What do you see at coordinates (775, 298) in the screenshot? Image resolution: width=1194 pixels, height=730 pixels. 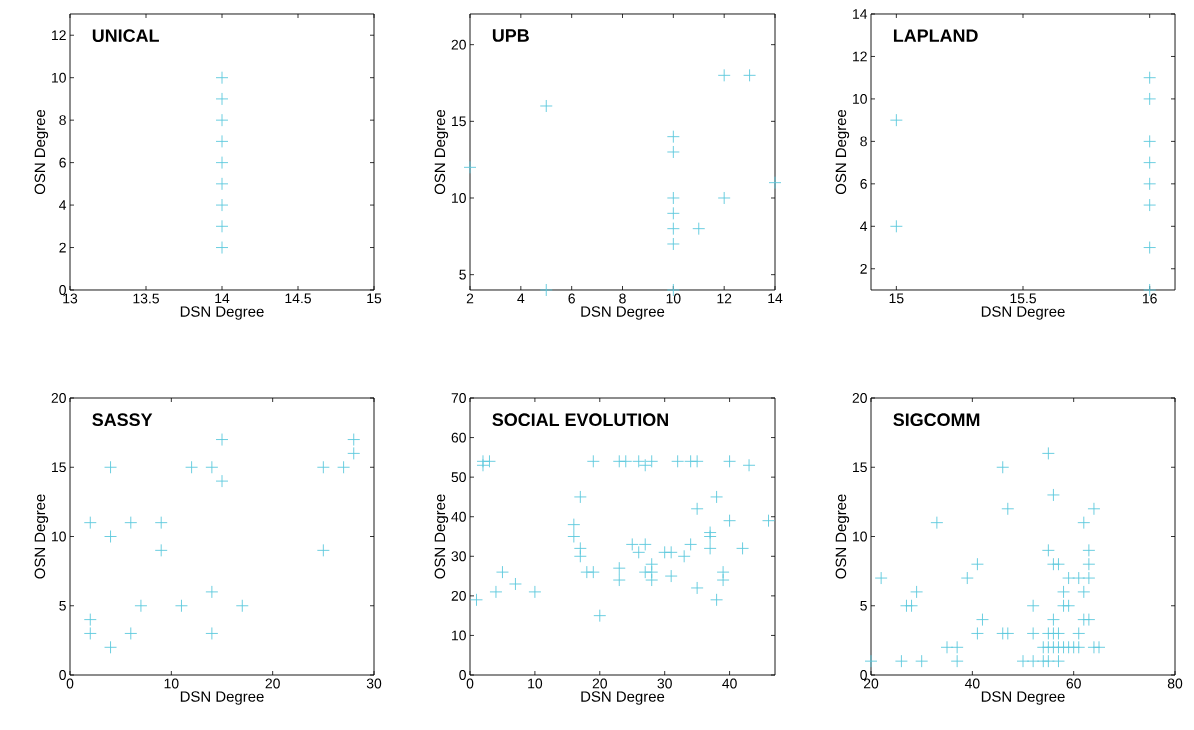 I see `x-tick-label: 14` at bounding box center [775, 298].